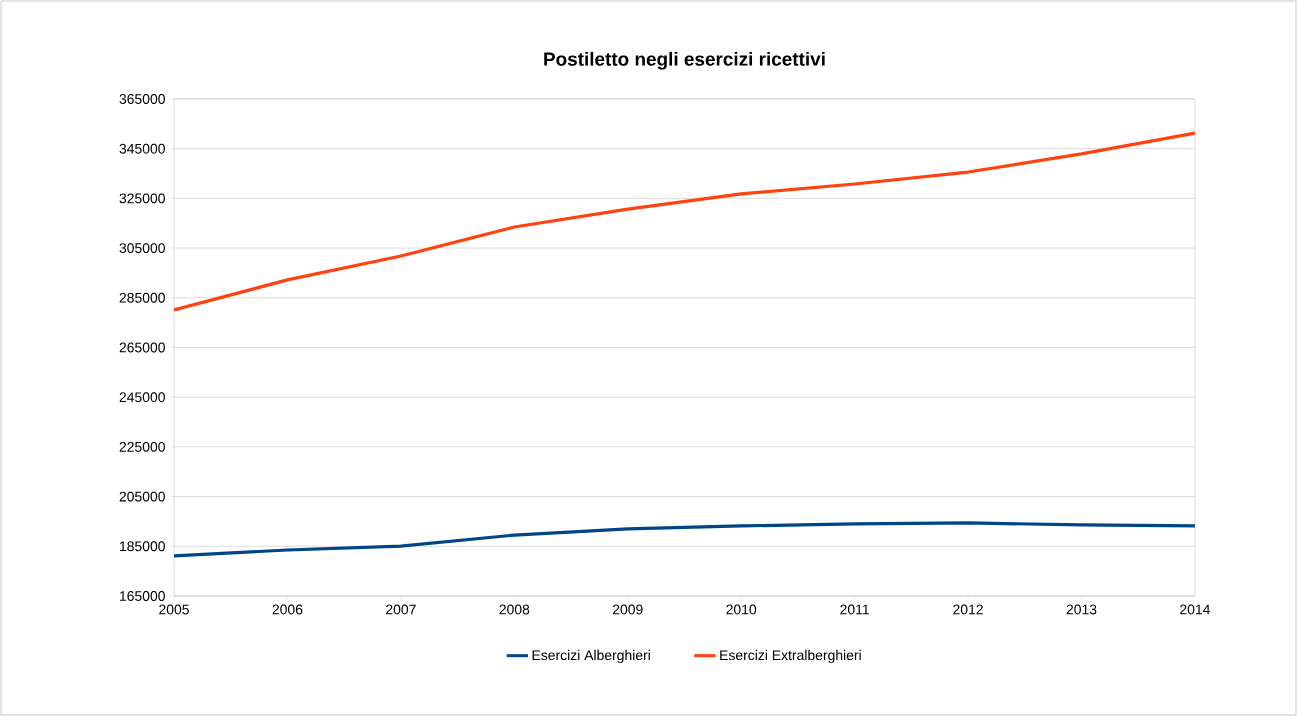 Image resolution: width=1297 pixels, height=716 pixels. I want to click on chart-title: Postiletto negli esercizi ricettivi, so click(684, 60).